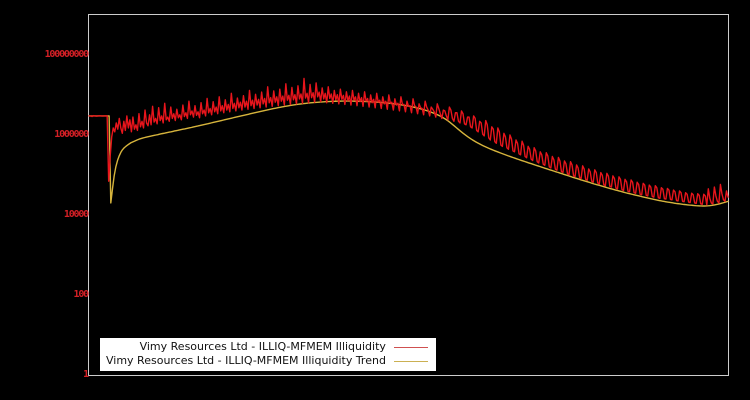 The width and height of the screenshot is (750, 400). Describe the element at coordinates (71, 134) in the screenshot. I see `y-axis-tick-label: 1000000` at that location.